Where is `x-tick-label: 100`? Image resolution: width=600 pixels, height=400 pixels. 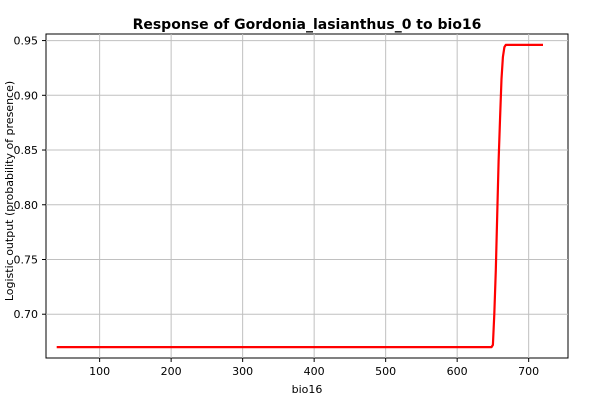
x-tick-label: 100 is located at coordinates (99, 371).